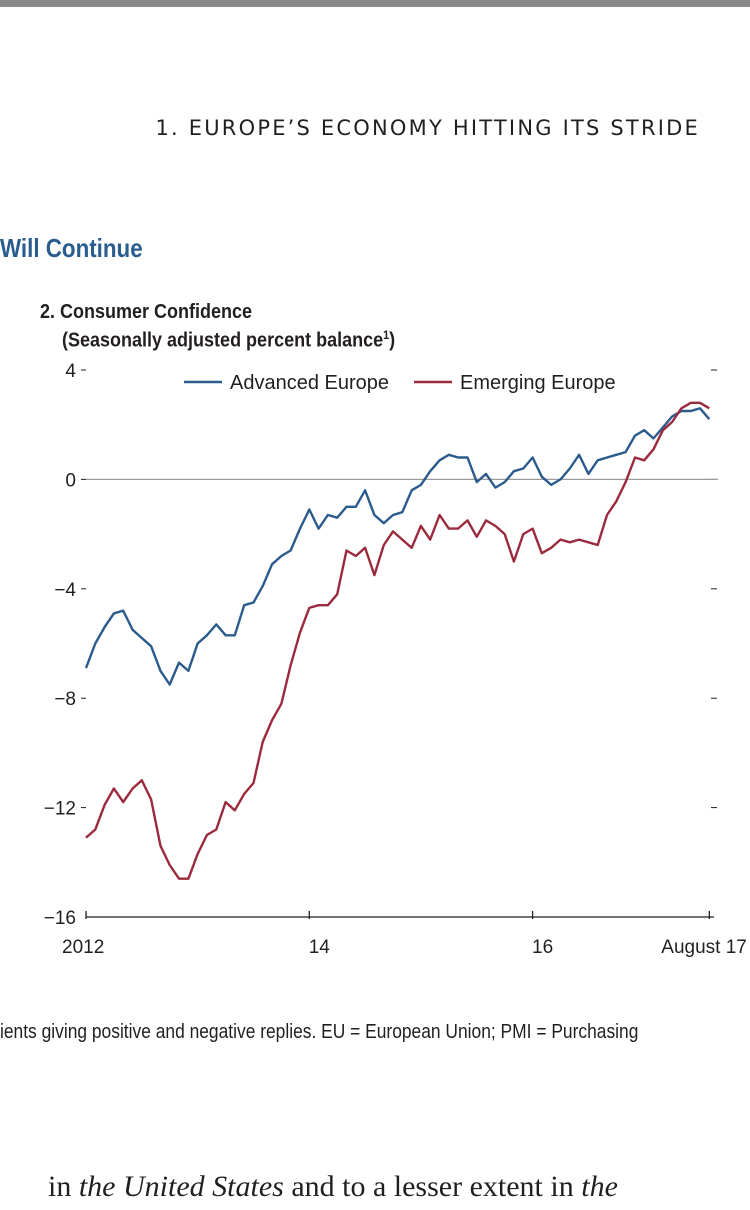  What do you see at coordinates (427, 128) in the screenshot?
I see `running-head: 1. EUROPE’S ECONOMY HITTING ITS STRIDE` at bounding box center [427, 128].